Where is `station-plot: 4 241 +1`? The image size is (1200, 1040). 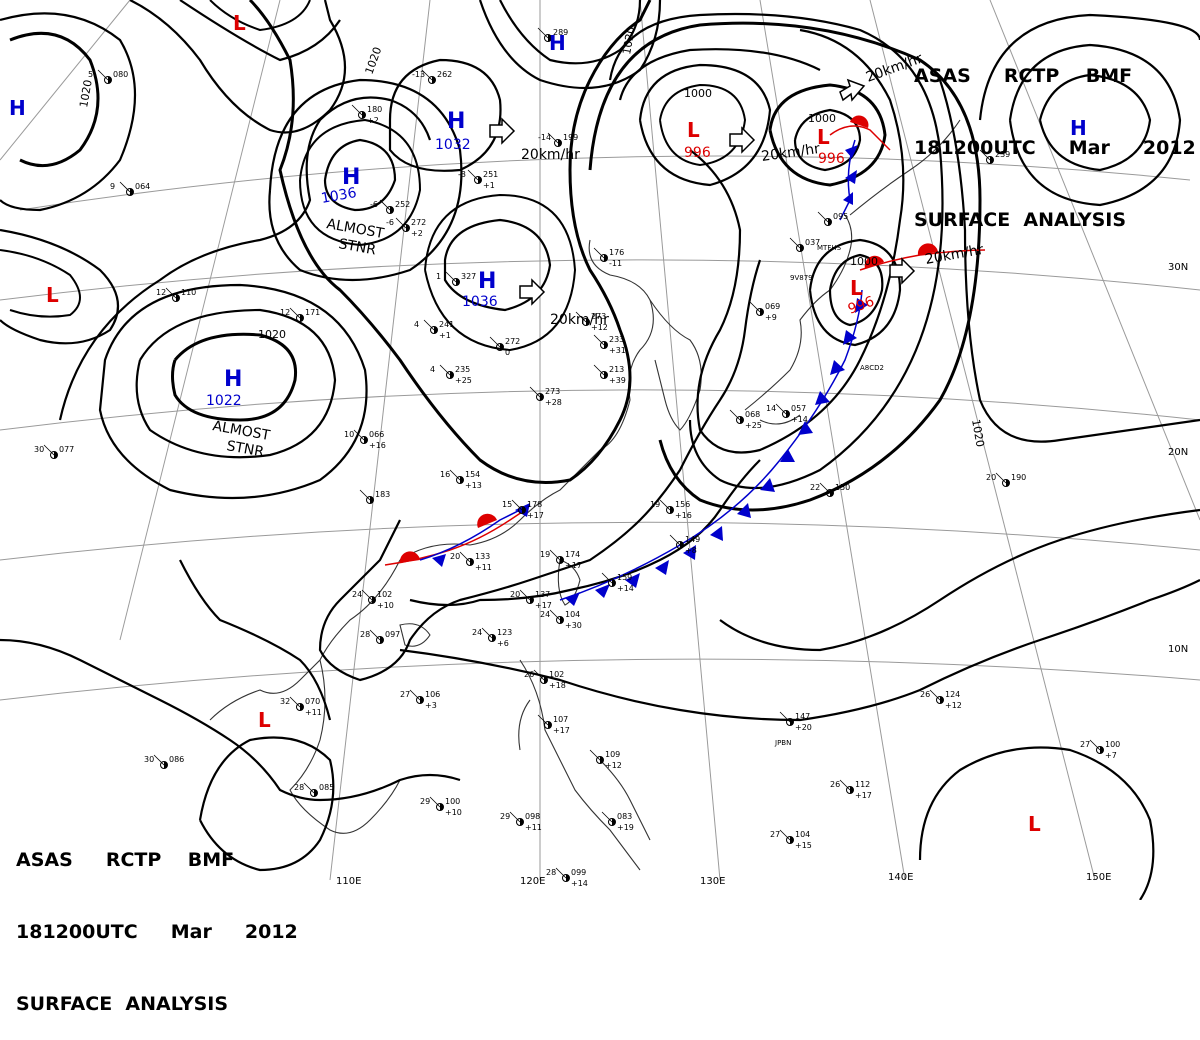 station-plot: 4 241 +1 is located at coordinates (434, 329).